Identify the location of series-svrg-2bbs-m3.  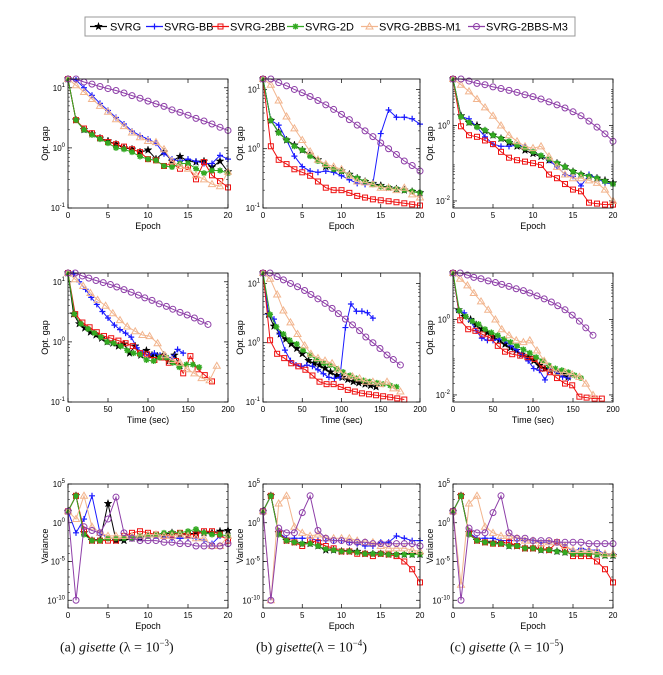
(138, 298).